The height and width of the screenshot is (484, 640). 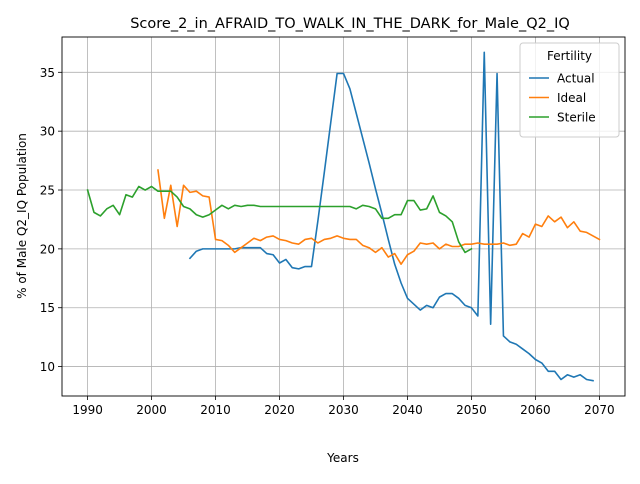 What do you see at coordinates (215, 410) in the screenshot?
I see `x-tick-label: 2010` at bounding box center [215, 410].